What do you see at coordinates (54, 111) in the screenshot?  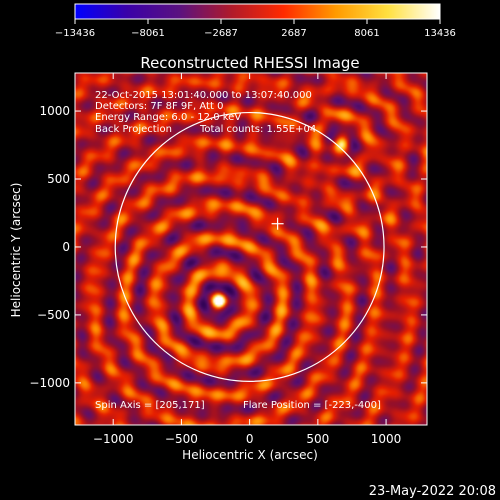 I see `y-tick-label: 1000` at bounding box center [54, 111].